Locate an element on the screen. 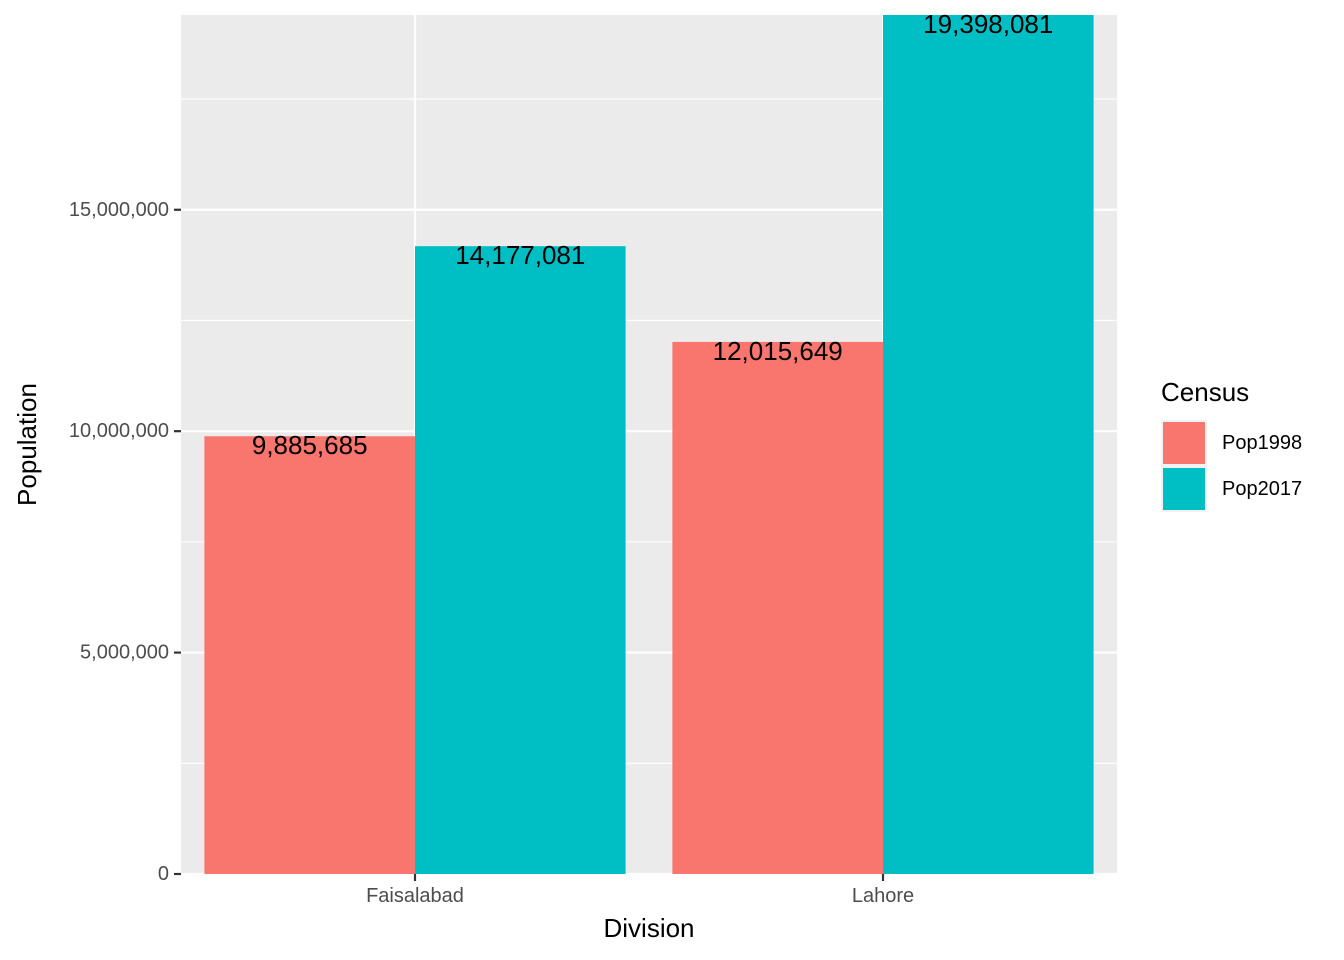 The image size is (1344, 960). y-axis: 0 5,000,000 10,000,000 15,000,000 is located at coordinates (125, 542).